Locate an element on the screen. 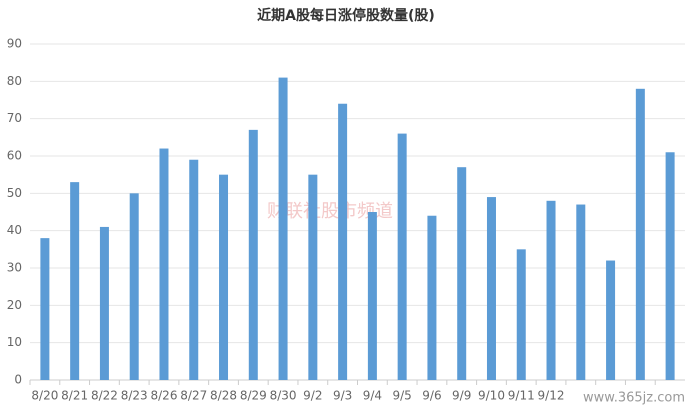 The height and width of the screenshot is (409, 692). y-tick-label: 90 is located at coordinates (14, 44).